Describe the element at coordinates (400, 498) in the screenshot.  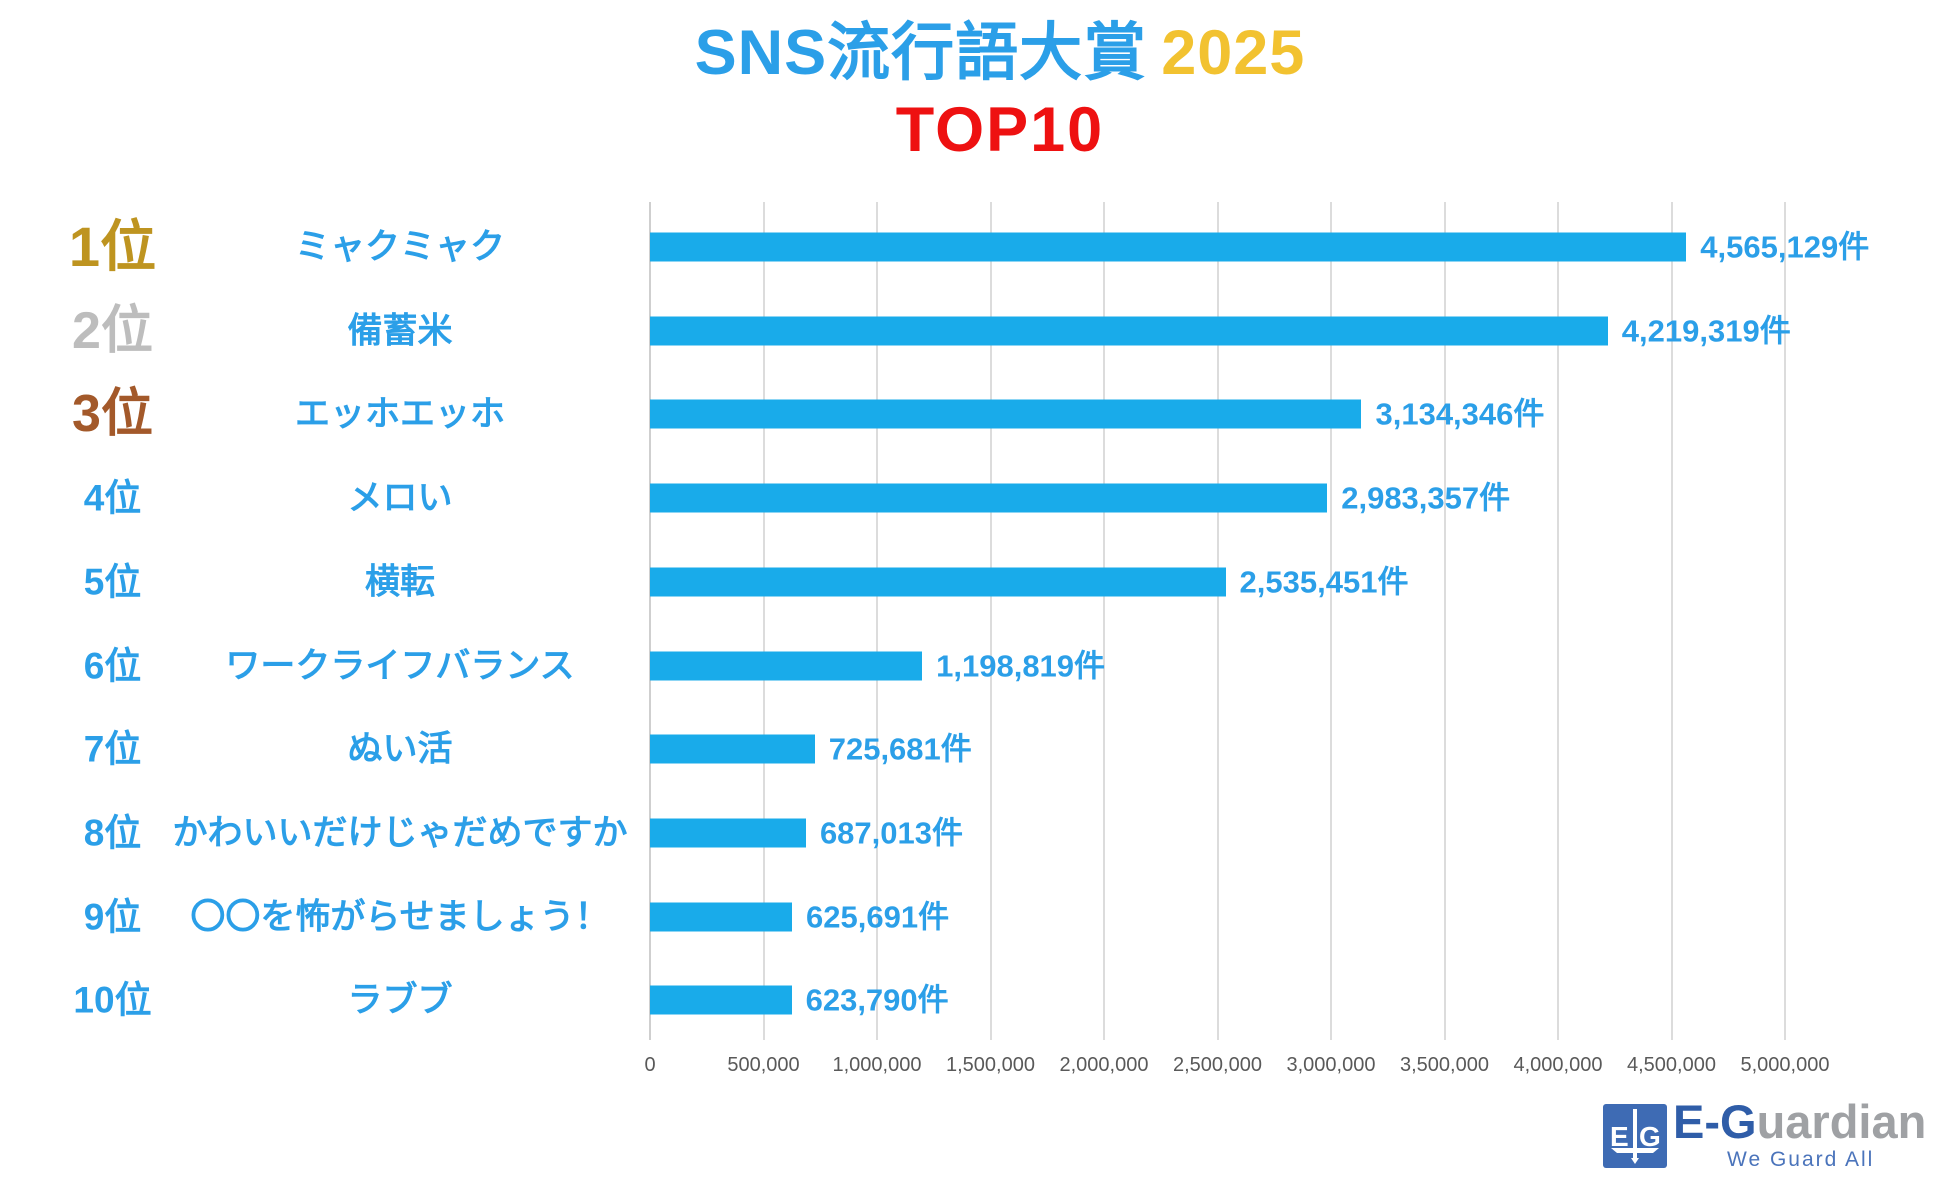
I see `buzzword-label: メロい` at that location.